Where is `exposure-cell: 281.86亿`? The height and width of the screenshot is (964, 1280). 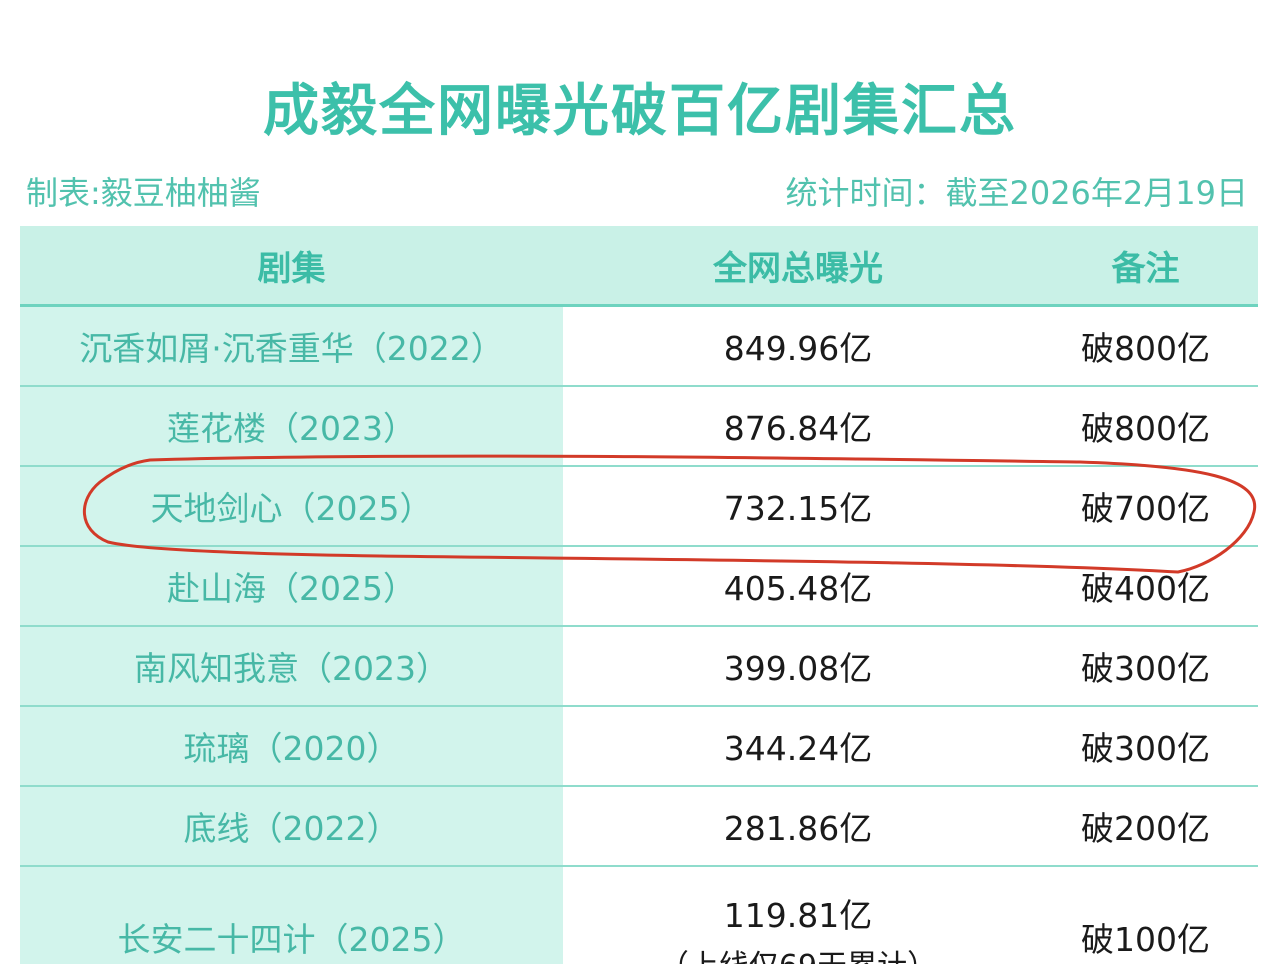
exposure-cell: 281.86亿 is located at coordinates (798, 826).